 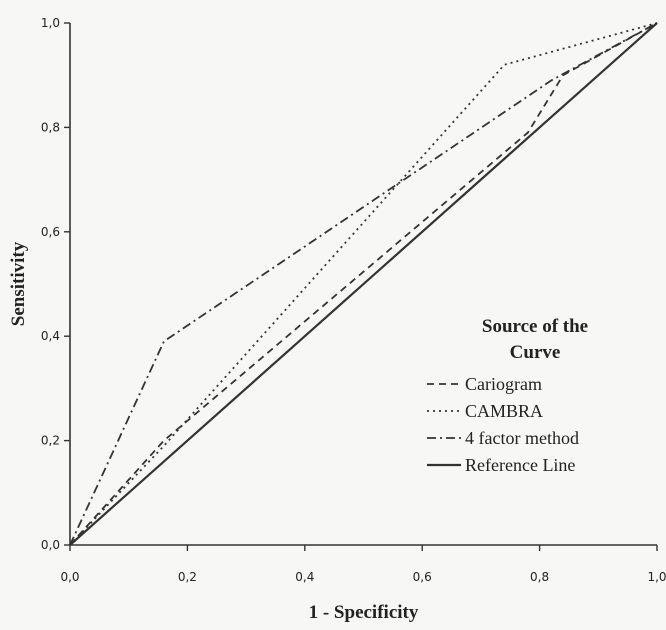 I want to click on x-tick-label: 0,2, so click(x=187, y=577).